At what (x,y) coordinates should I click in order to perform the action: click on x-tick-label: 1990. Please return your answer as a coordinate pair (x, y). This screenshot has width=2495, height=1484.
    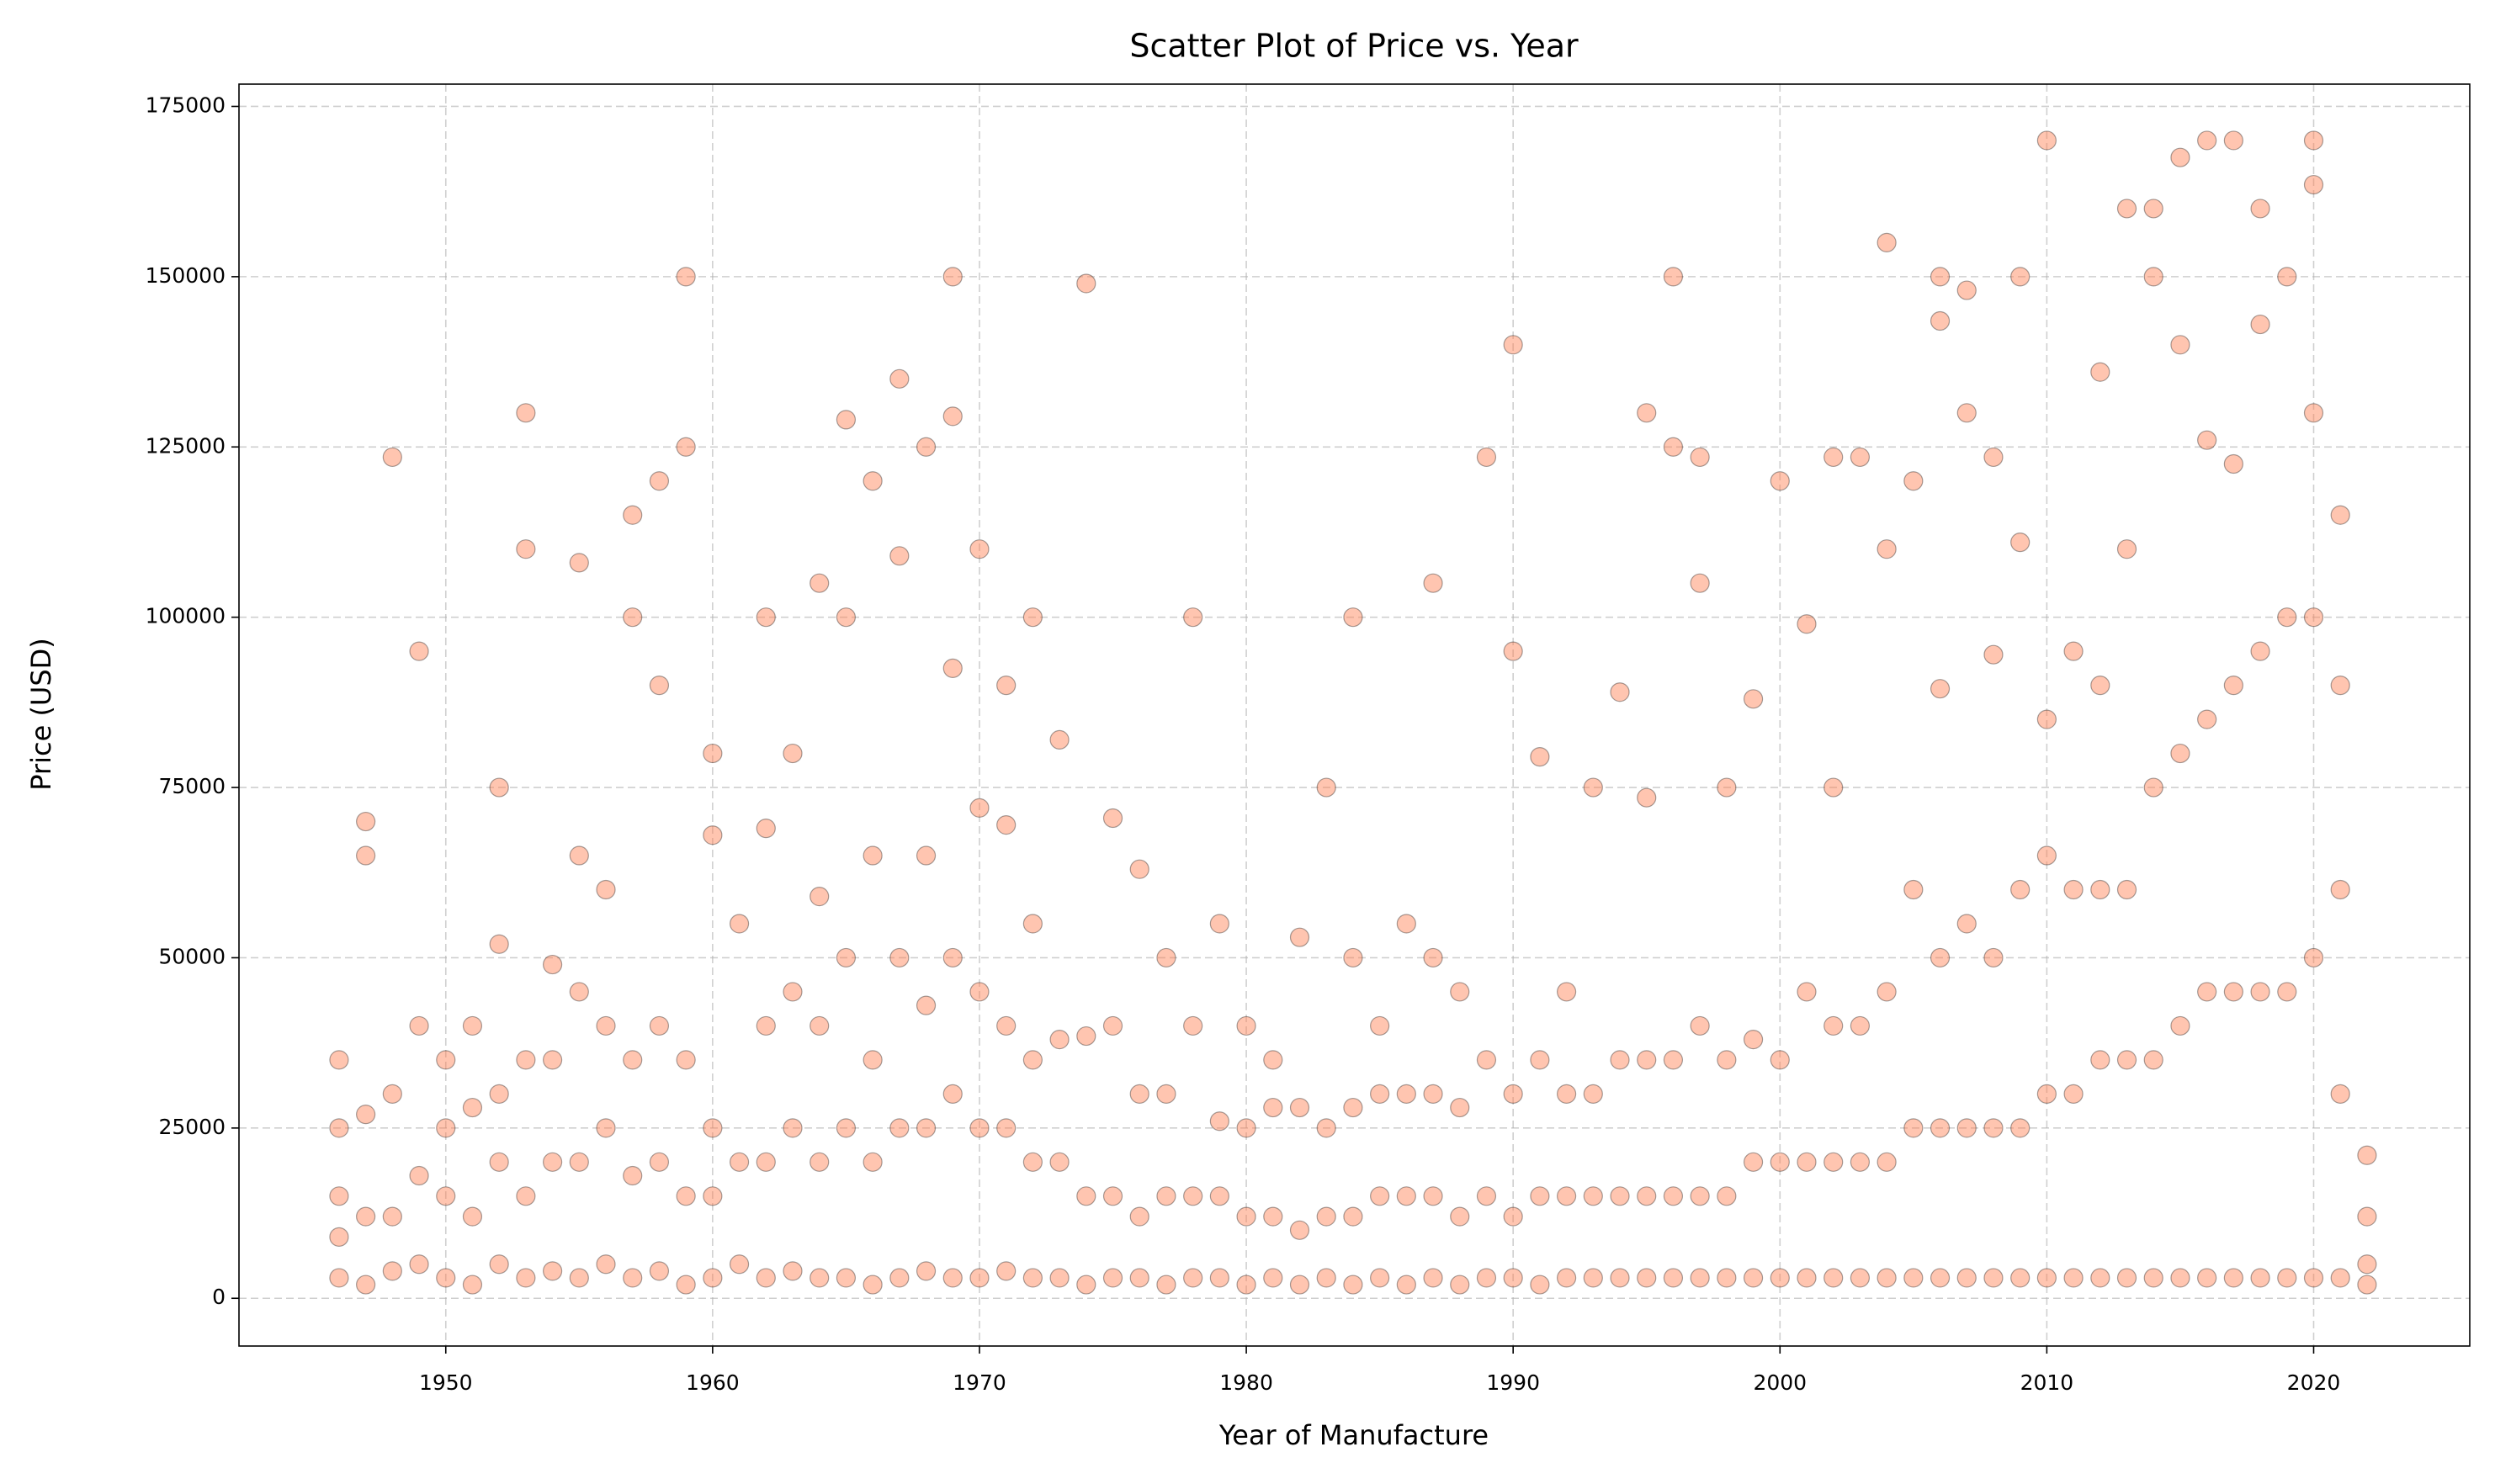
    Looking at the image, I should click on (1513, 1382).